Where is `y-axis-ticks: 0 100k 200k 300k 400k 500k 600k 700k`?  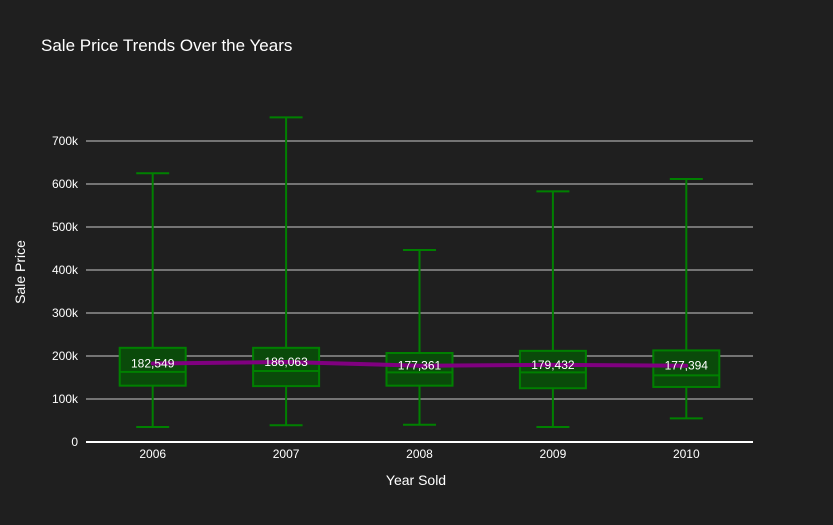
y-axis-ticks: 0 100k 200k 300k 400k 500k 600k 700k is located at coordinates (65, 291).